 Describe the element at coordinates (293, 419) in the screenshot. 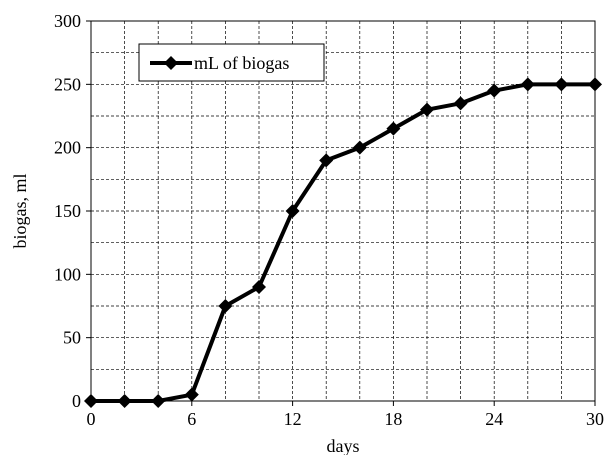

I see `x-tick-label: 12` at that location.